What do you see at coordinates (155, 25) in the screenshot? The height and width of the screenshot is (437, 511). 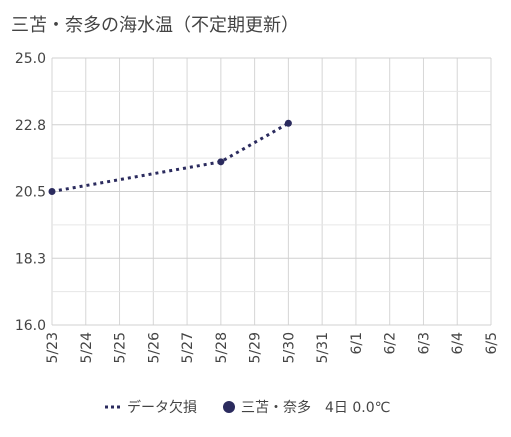 I see `chart-title: 三苫・奈多の海水温（不定期更新）` at bounding box center [155, 25].